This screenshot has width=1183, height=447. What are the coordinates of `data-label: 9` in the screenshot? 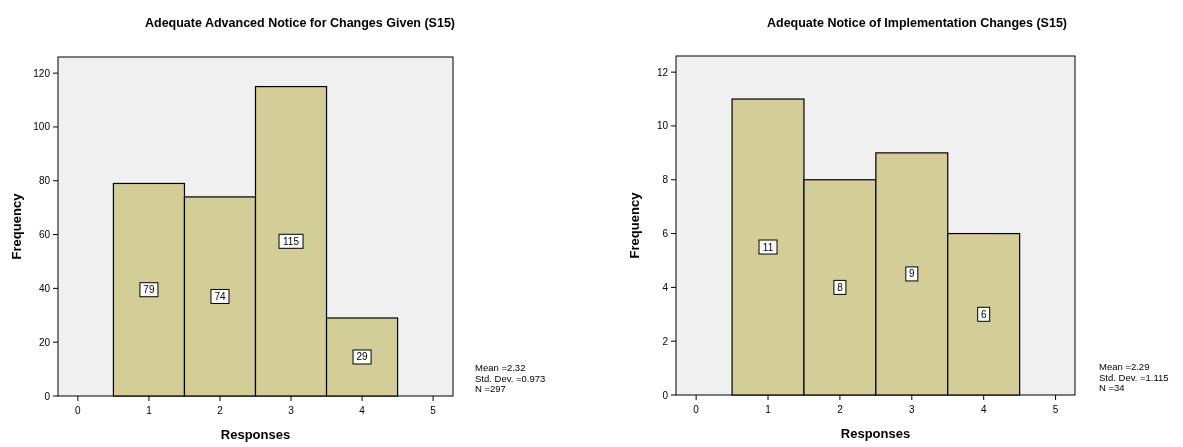 It's located at (912, 274).